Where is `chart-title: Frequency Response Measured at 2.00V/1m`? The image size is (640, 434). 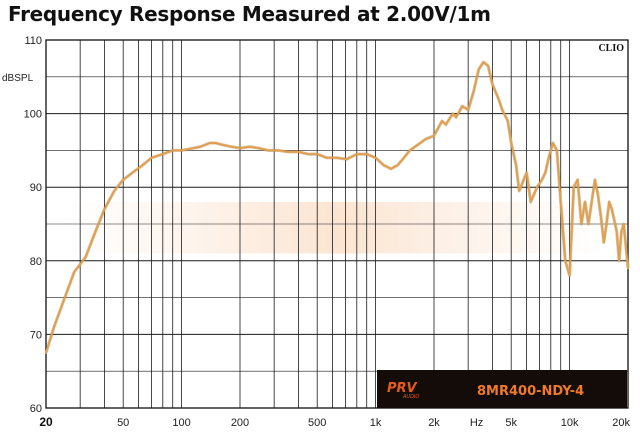 chart-title: Frequency Response Measured at 2.00V/1m is located at coordinates (249, 14).